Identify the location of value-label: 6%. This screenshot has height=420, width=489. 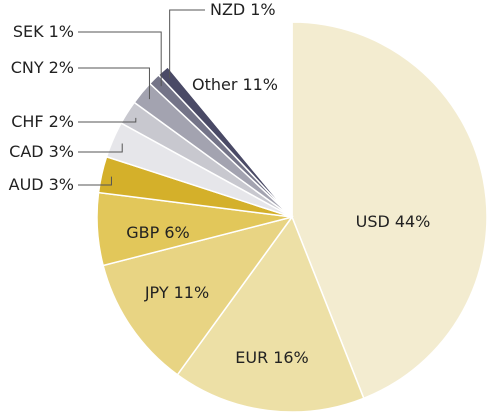
(176, 232).